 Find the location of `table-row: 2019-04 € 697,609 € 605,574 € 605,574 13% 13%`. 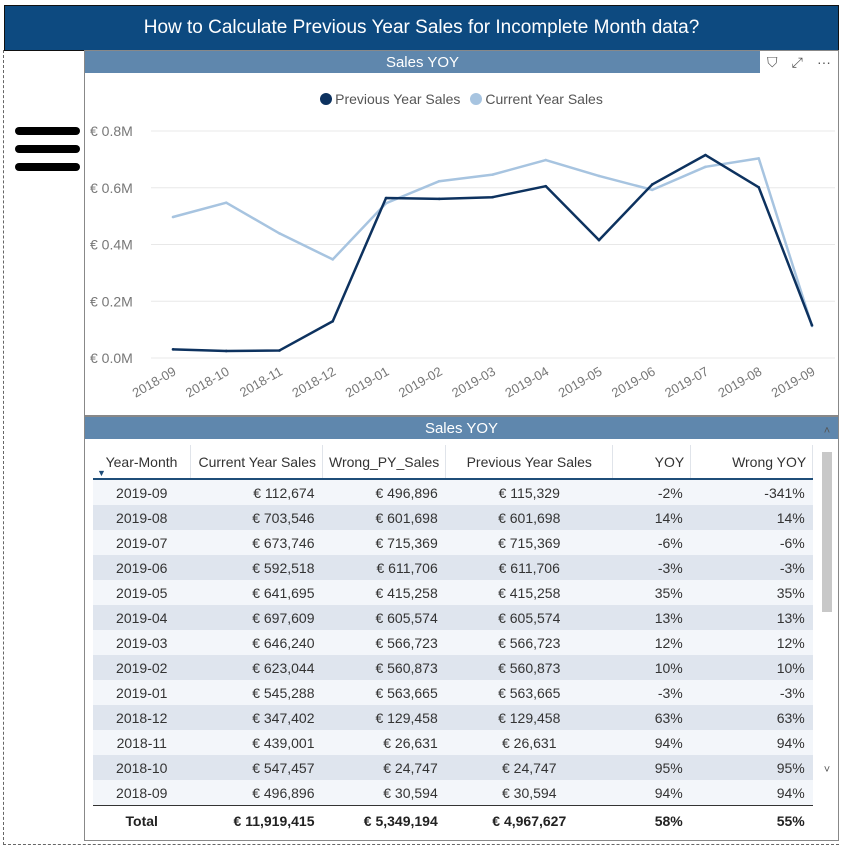

table-row: 2019-04 € 697,609 € 605,574 € 605,574 13% 13% is located at coordinates (453, 617).